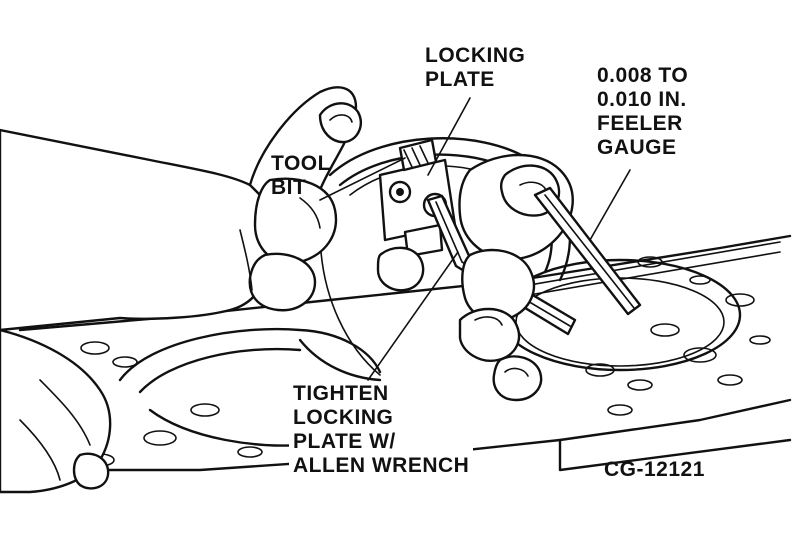 The image size is (800, 533). What do you see at coordinates (341, 393) in the screenshot?
I see `tighten-label-line-1: TIGHTEN` at bounding box center [341, 393].